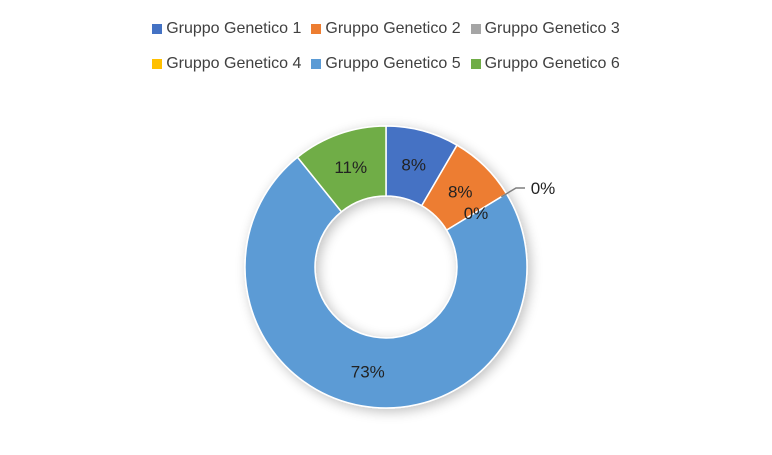 The image size is (772, 455). I want to click on legend-item: Gruppo Genetico 4, so click(226, 64).